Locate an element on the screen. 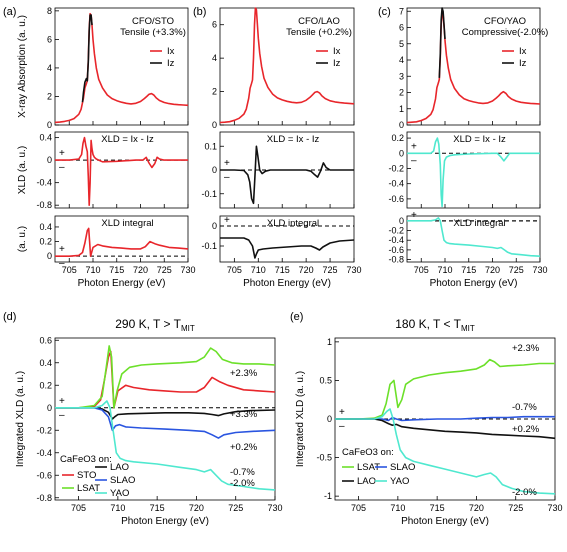 This screenshot has height=552, width=567. a-top-legend-ix: Ix is located at coordinates (171, 51).